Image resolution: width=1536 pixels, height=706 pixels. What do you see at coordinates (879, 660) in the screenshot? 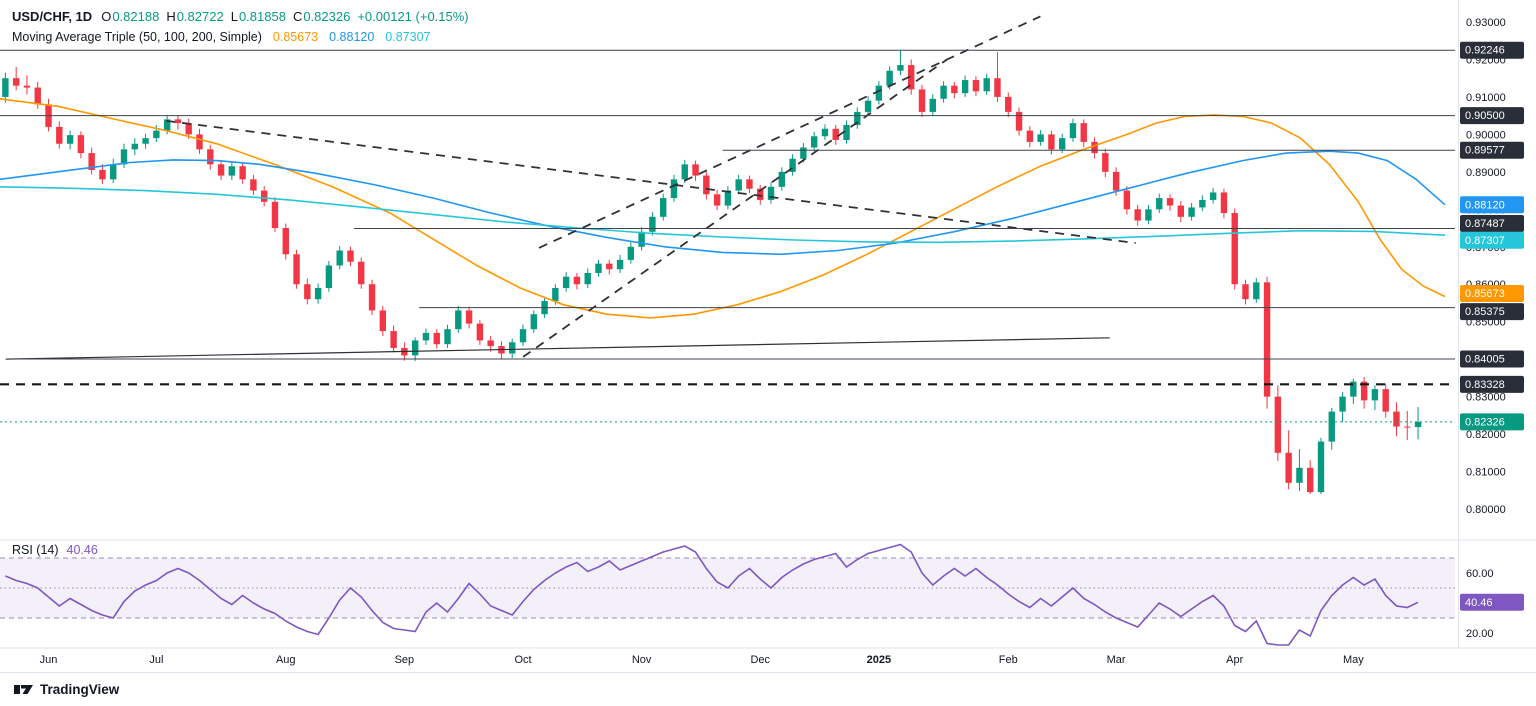
I see `svg-text: 2025` at bounding box center [879, 660].